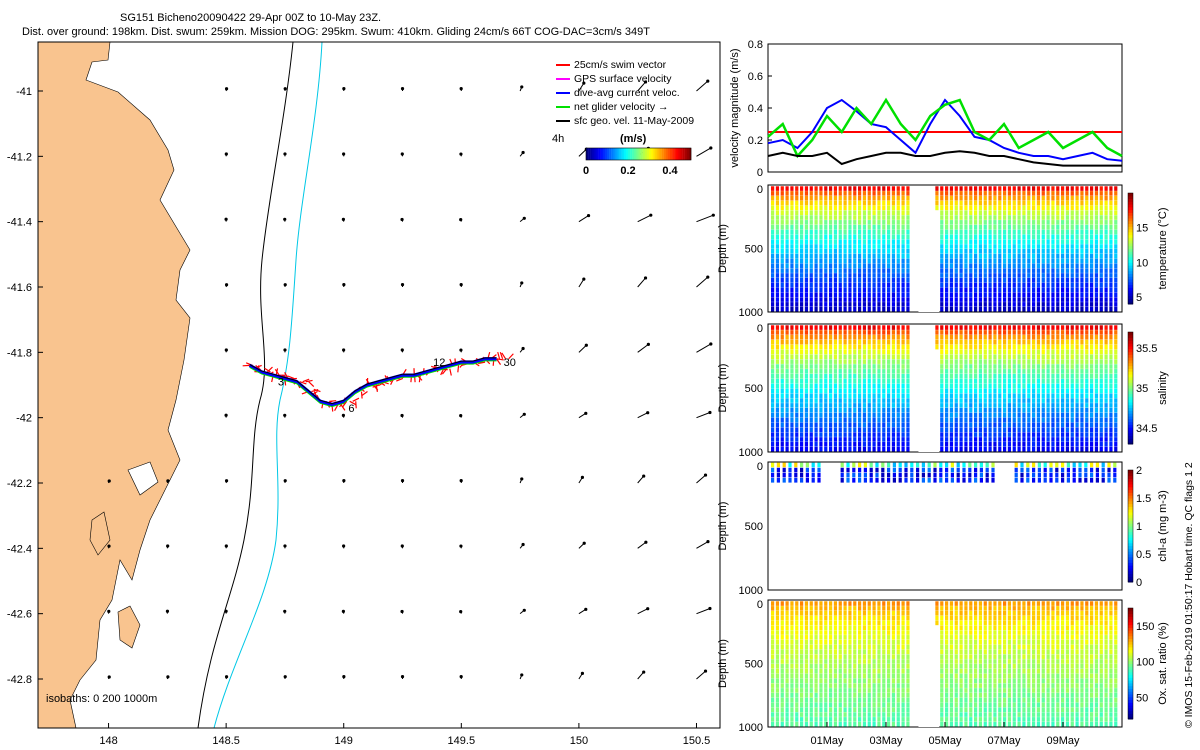 The image size is (1200, 750). Describe the element at coordinates (373, 384) in the screenshot. I see `net-glider-track` at that location.